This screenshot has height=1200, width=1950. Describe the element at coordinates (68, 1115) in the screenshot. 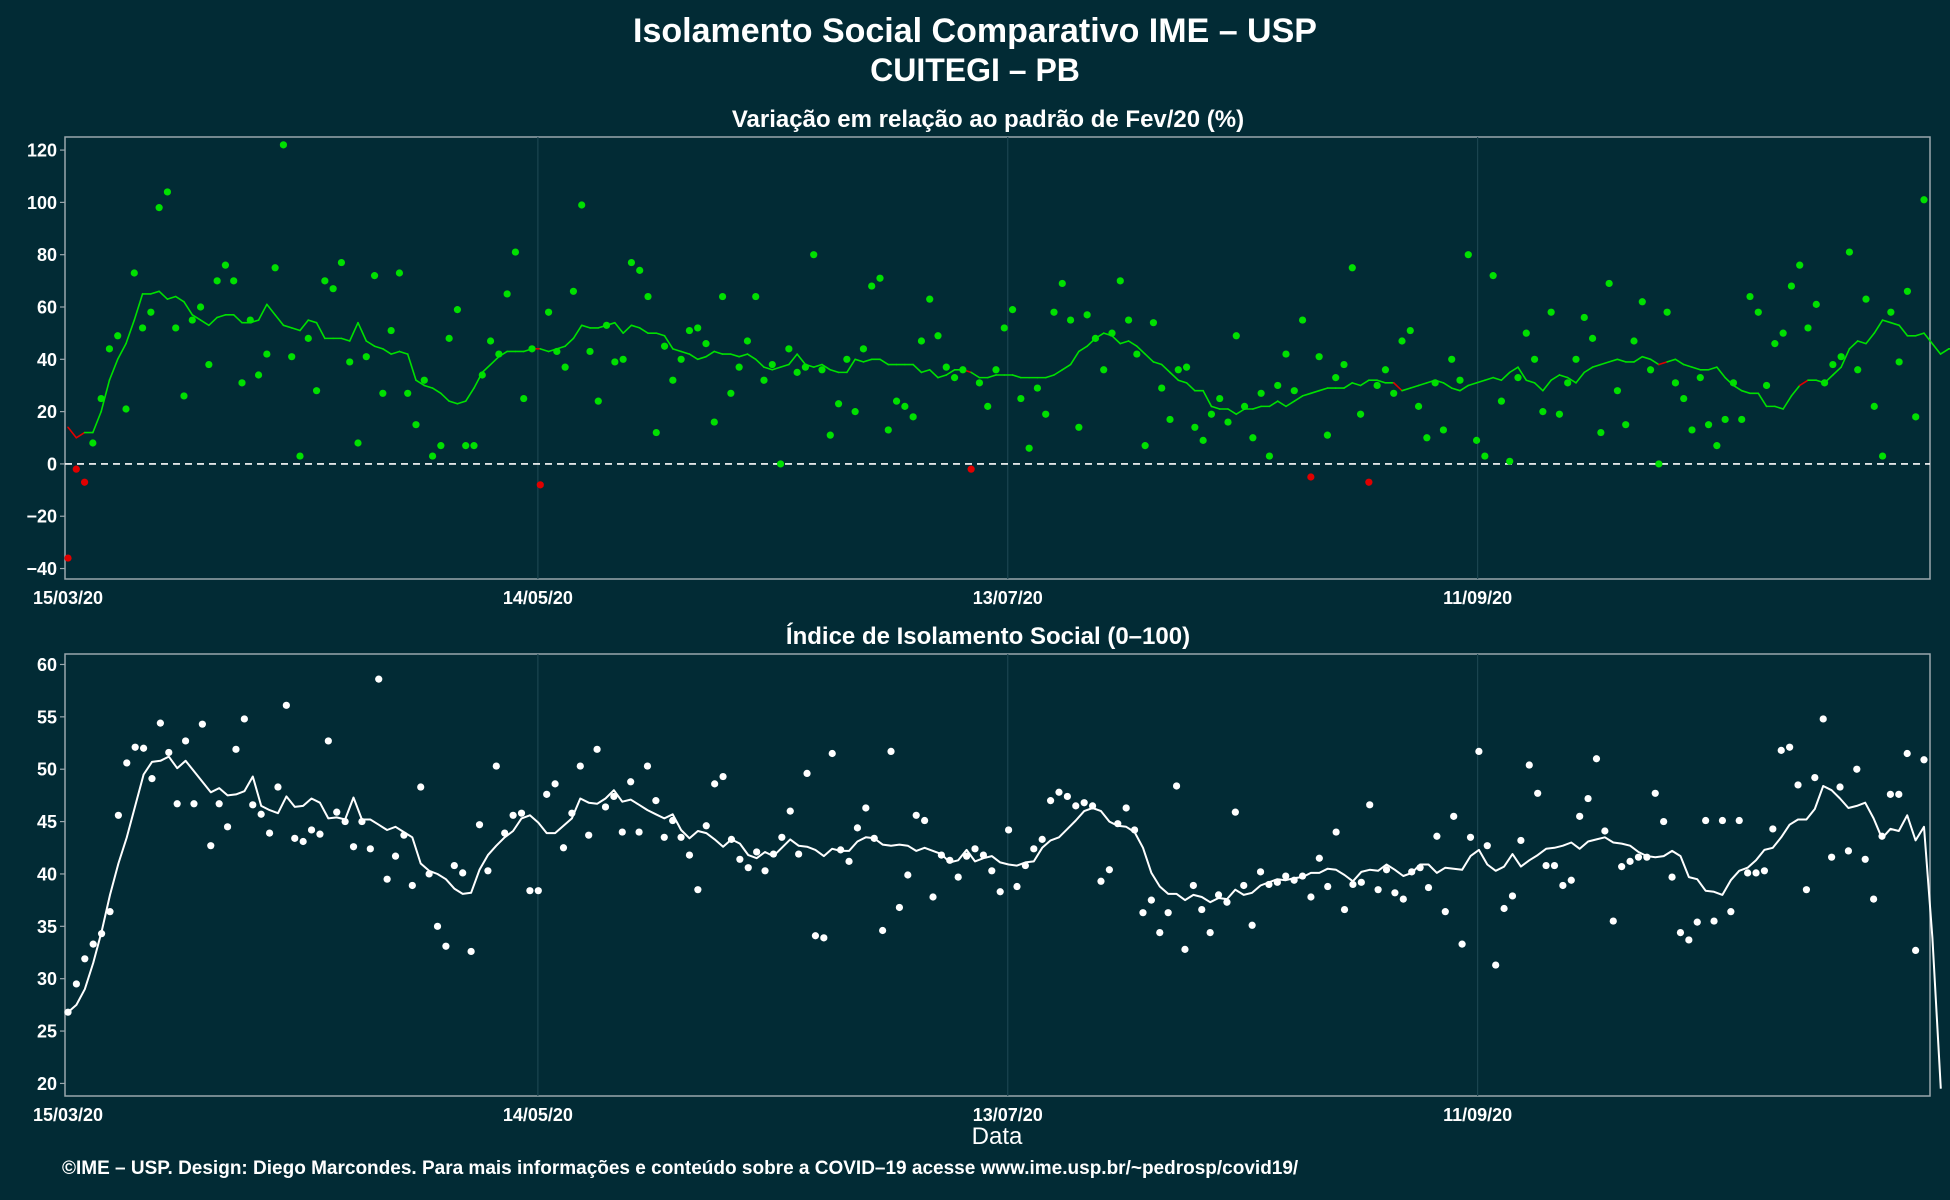

I see `x-tick-label: 15/03/20` at that location.